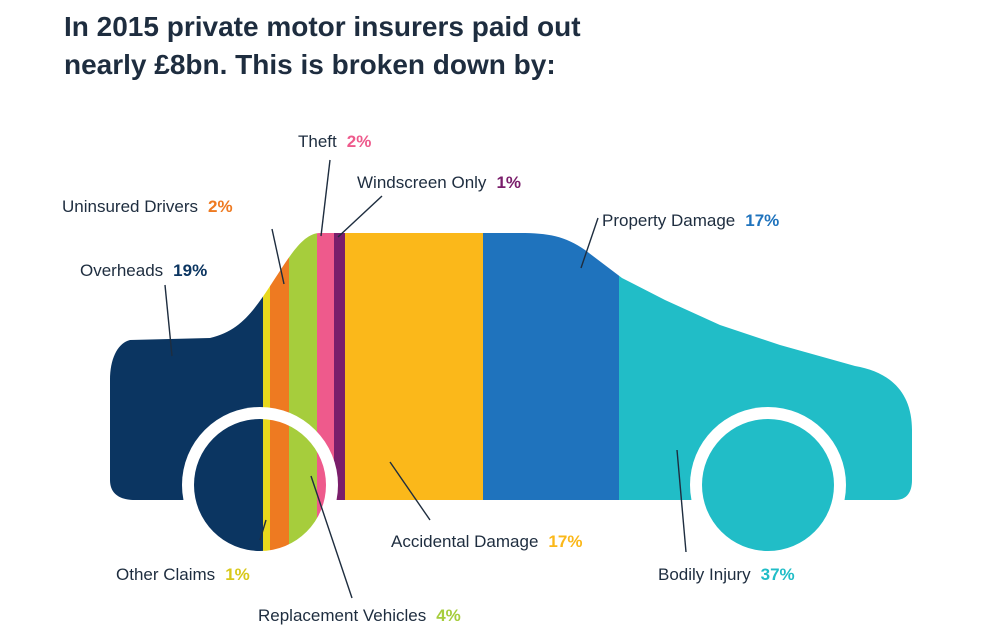 The image size is (985, 632). What do you see at coordinates (681, 501) in the screenshot?
I see `leader-line-bodily-injury` at bounding box center [681, 501].